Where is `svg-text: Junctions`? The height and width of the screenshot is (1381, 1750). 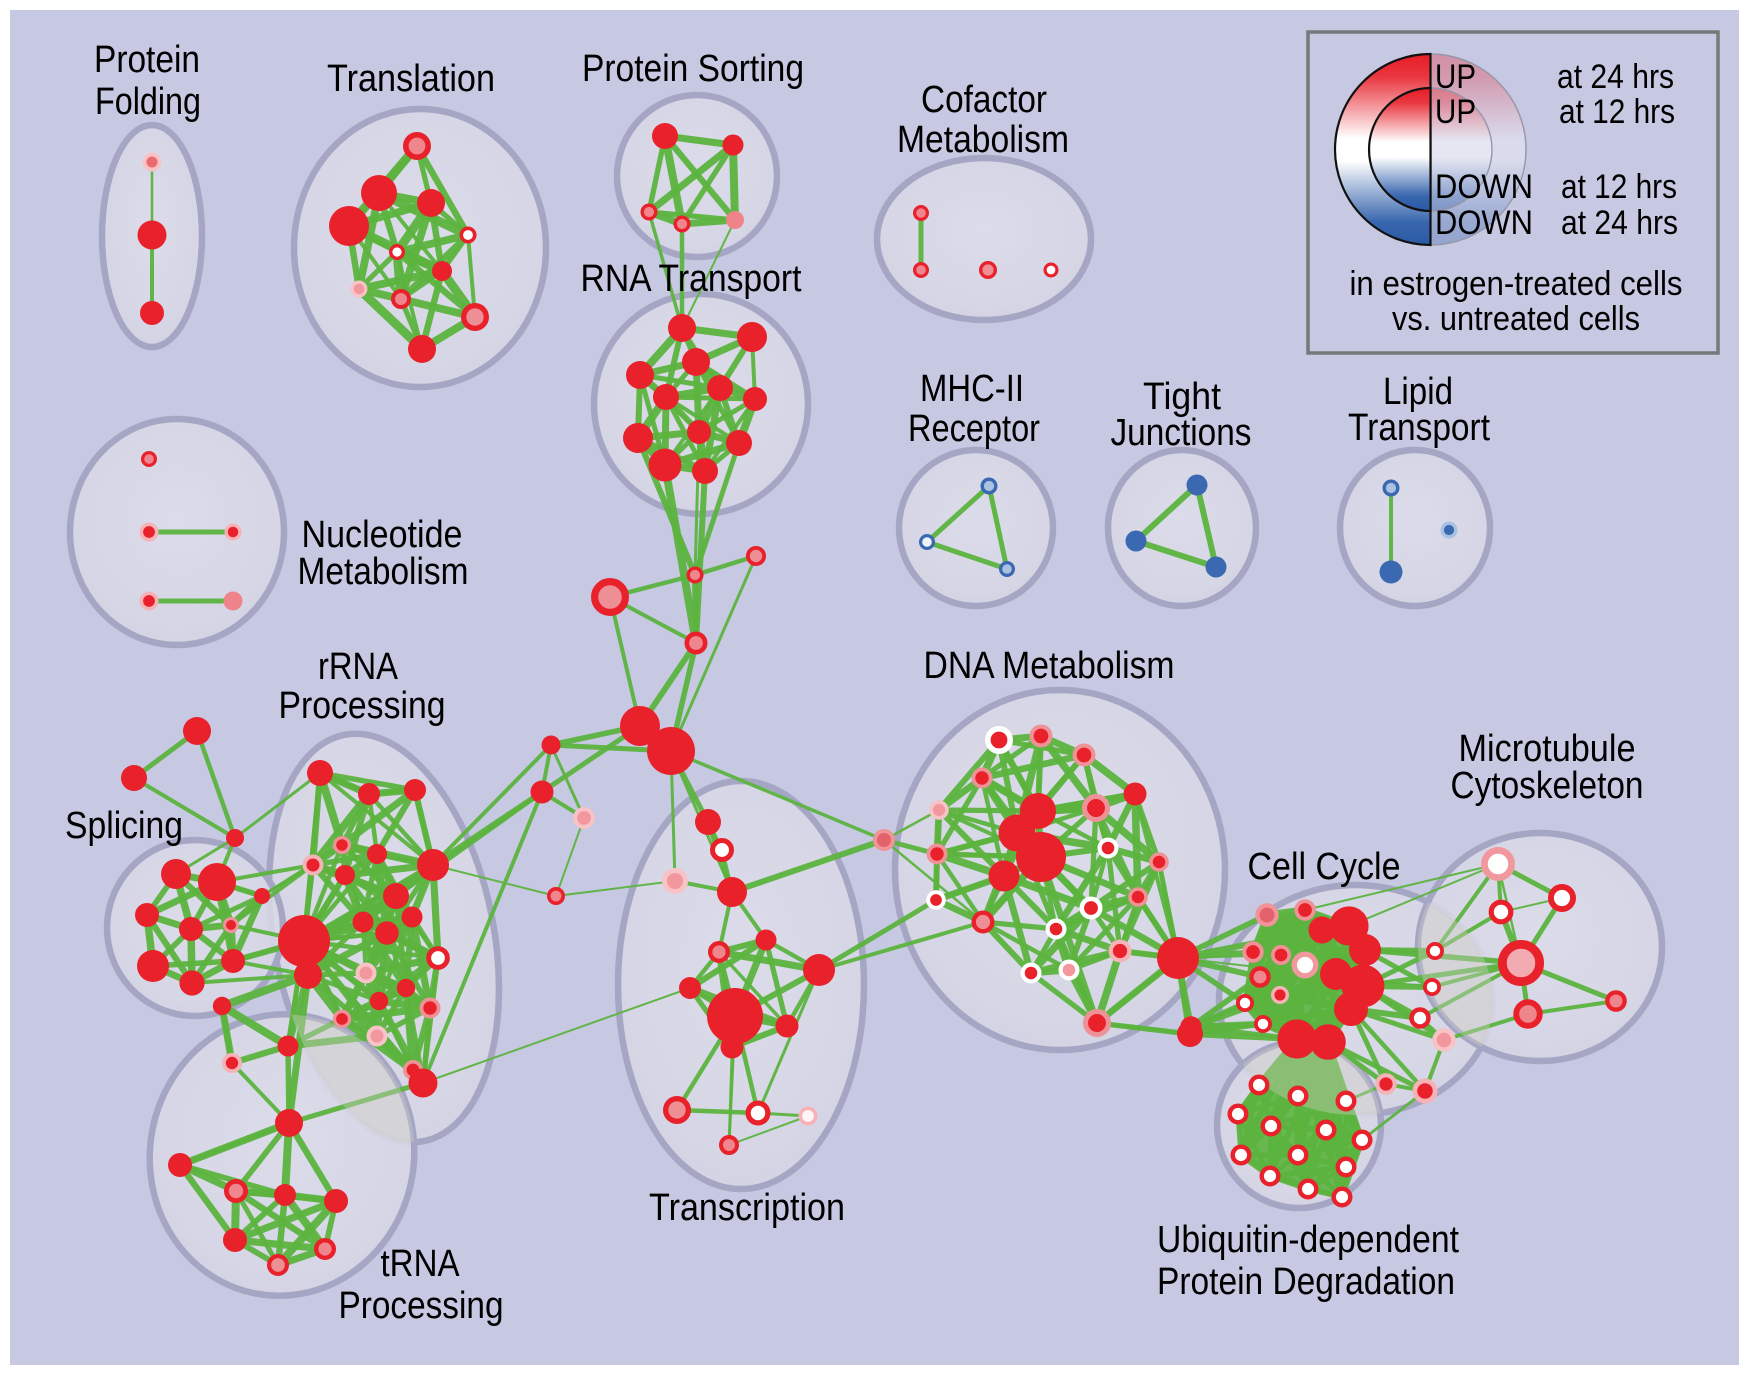 svg-text: Junctions is located at coordinates (1181, 433).